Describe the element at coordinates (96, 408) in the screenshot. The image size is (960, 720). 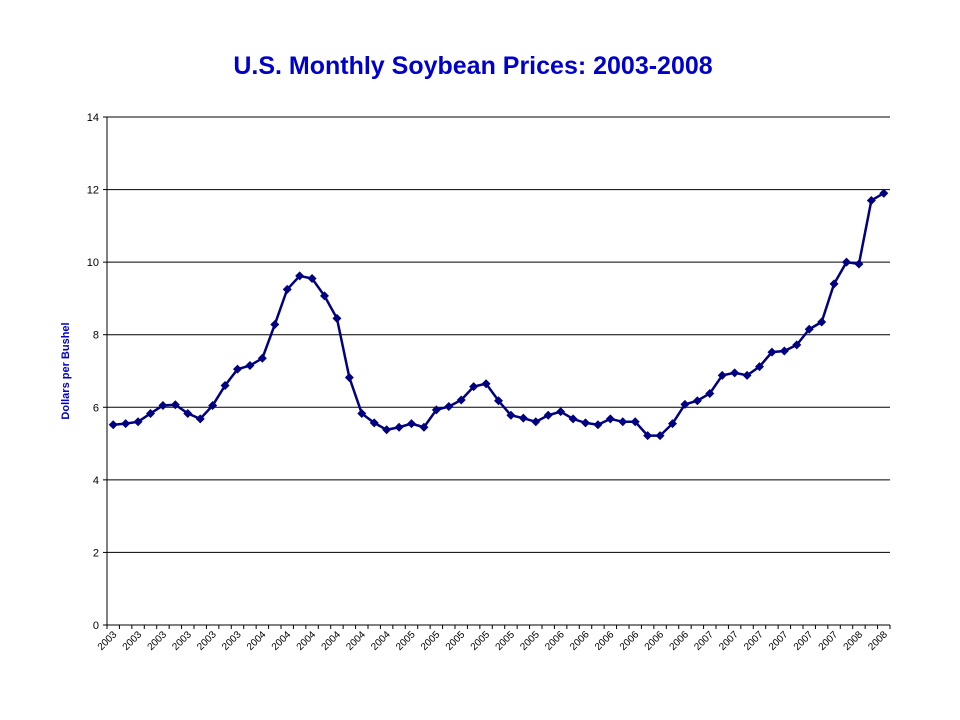
I see `y-tick-label: 6` at that location.